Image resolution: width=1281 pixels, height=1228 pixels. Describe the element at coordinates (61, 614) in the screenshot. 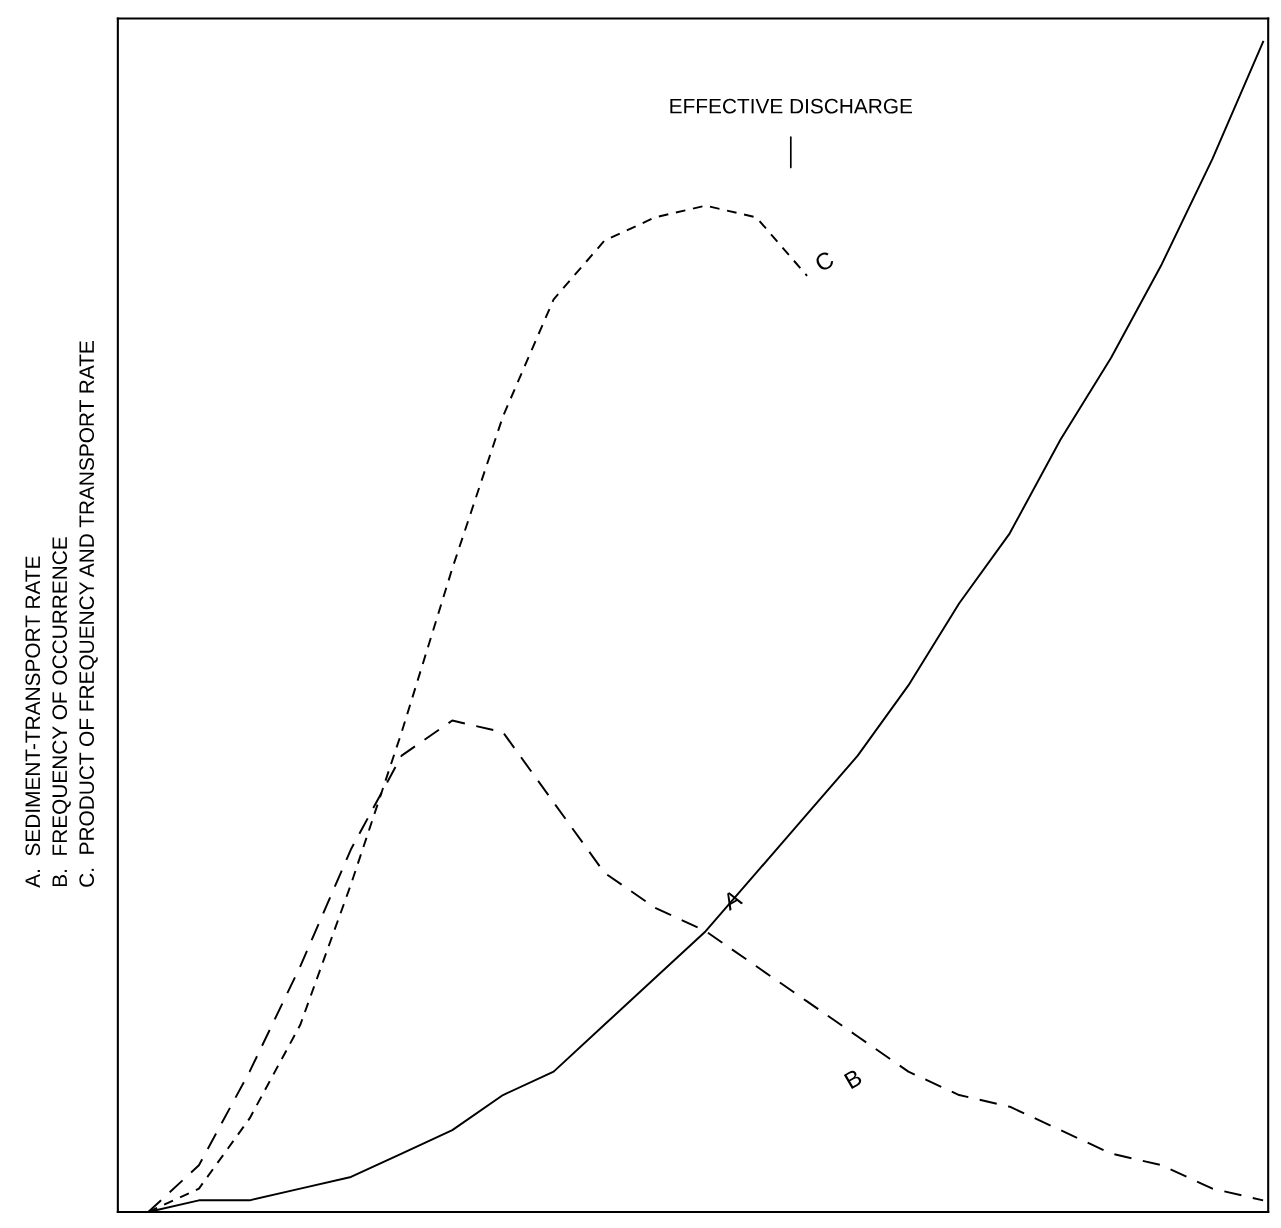

I see `y-axis-title: A. SEDIMENT-TRANSPORT RATE B. FREQUENCY OF OCCURRENCE C. PRODUCT OF FREQUENCY AND TRANSPORT RATE` at that location.